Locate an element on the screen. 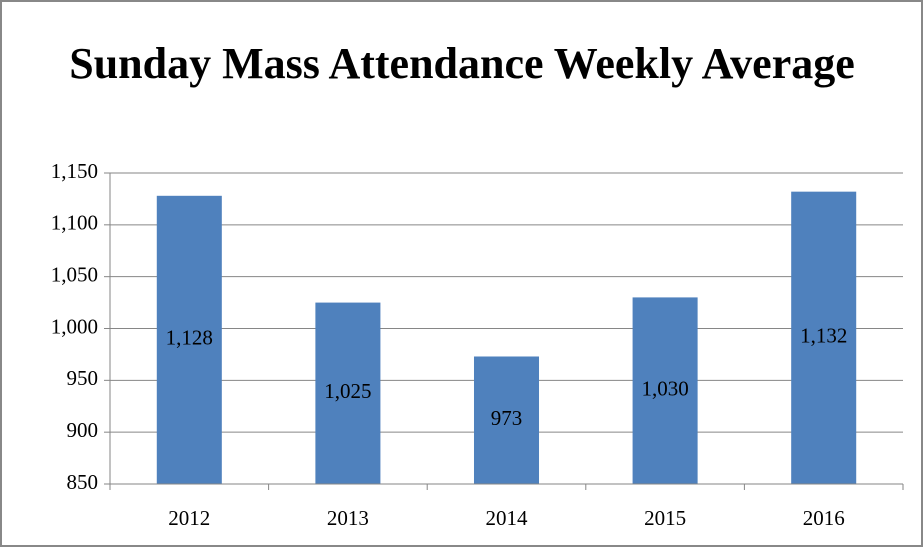  y-tick-label: 1,050 is located at coordinates (74, 274).